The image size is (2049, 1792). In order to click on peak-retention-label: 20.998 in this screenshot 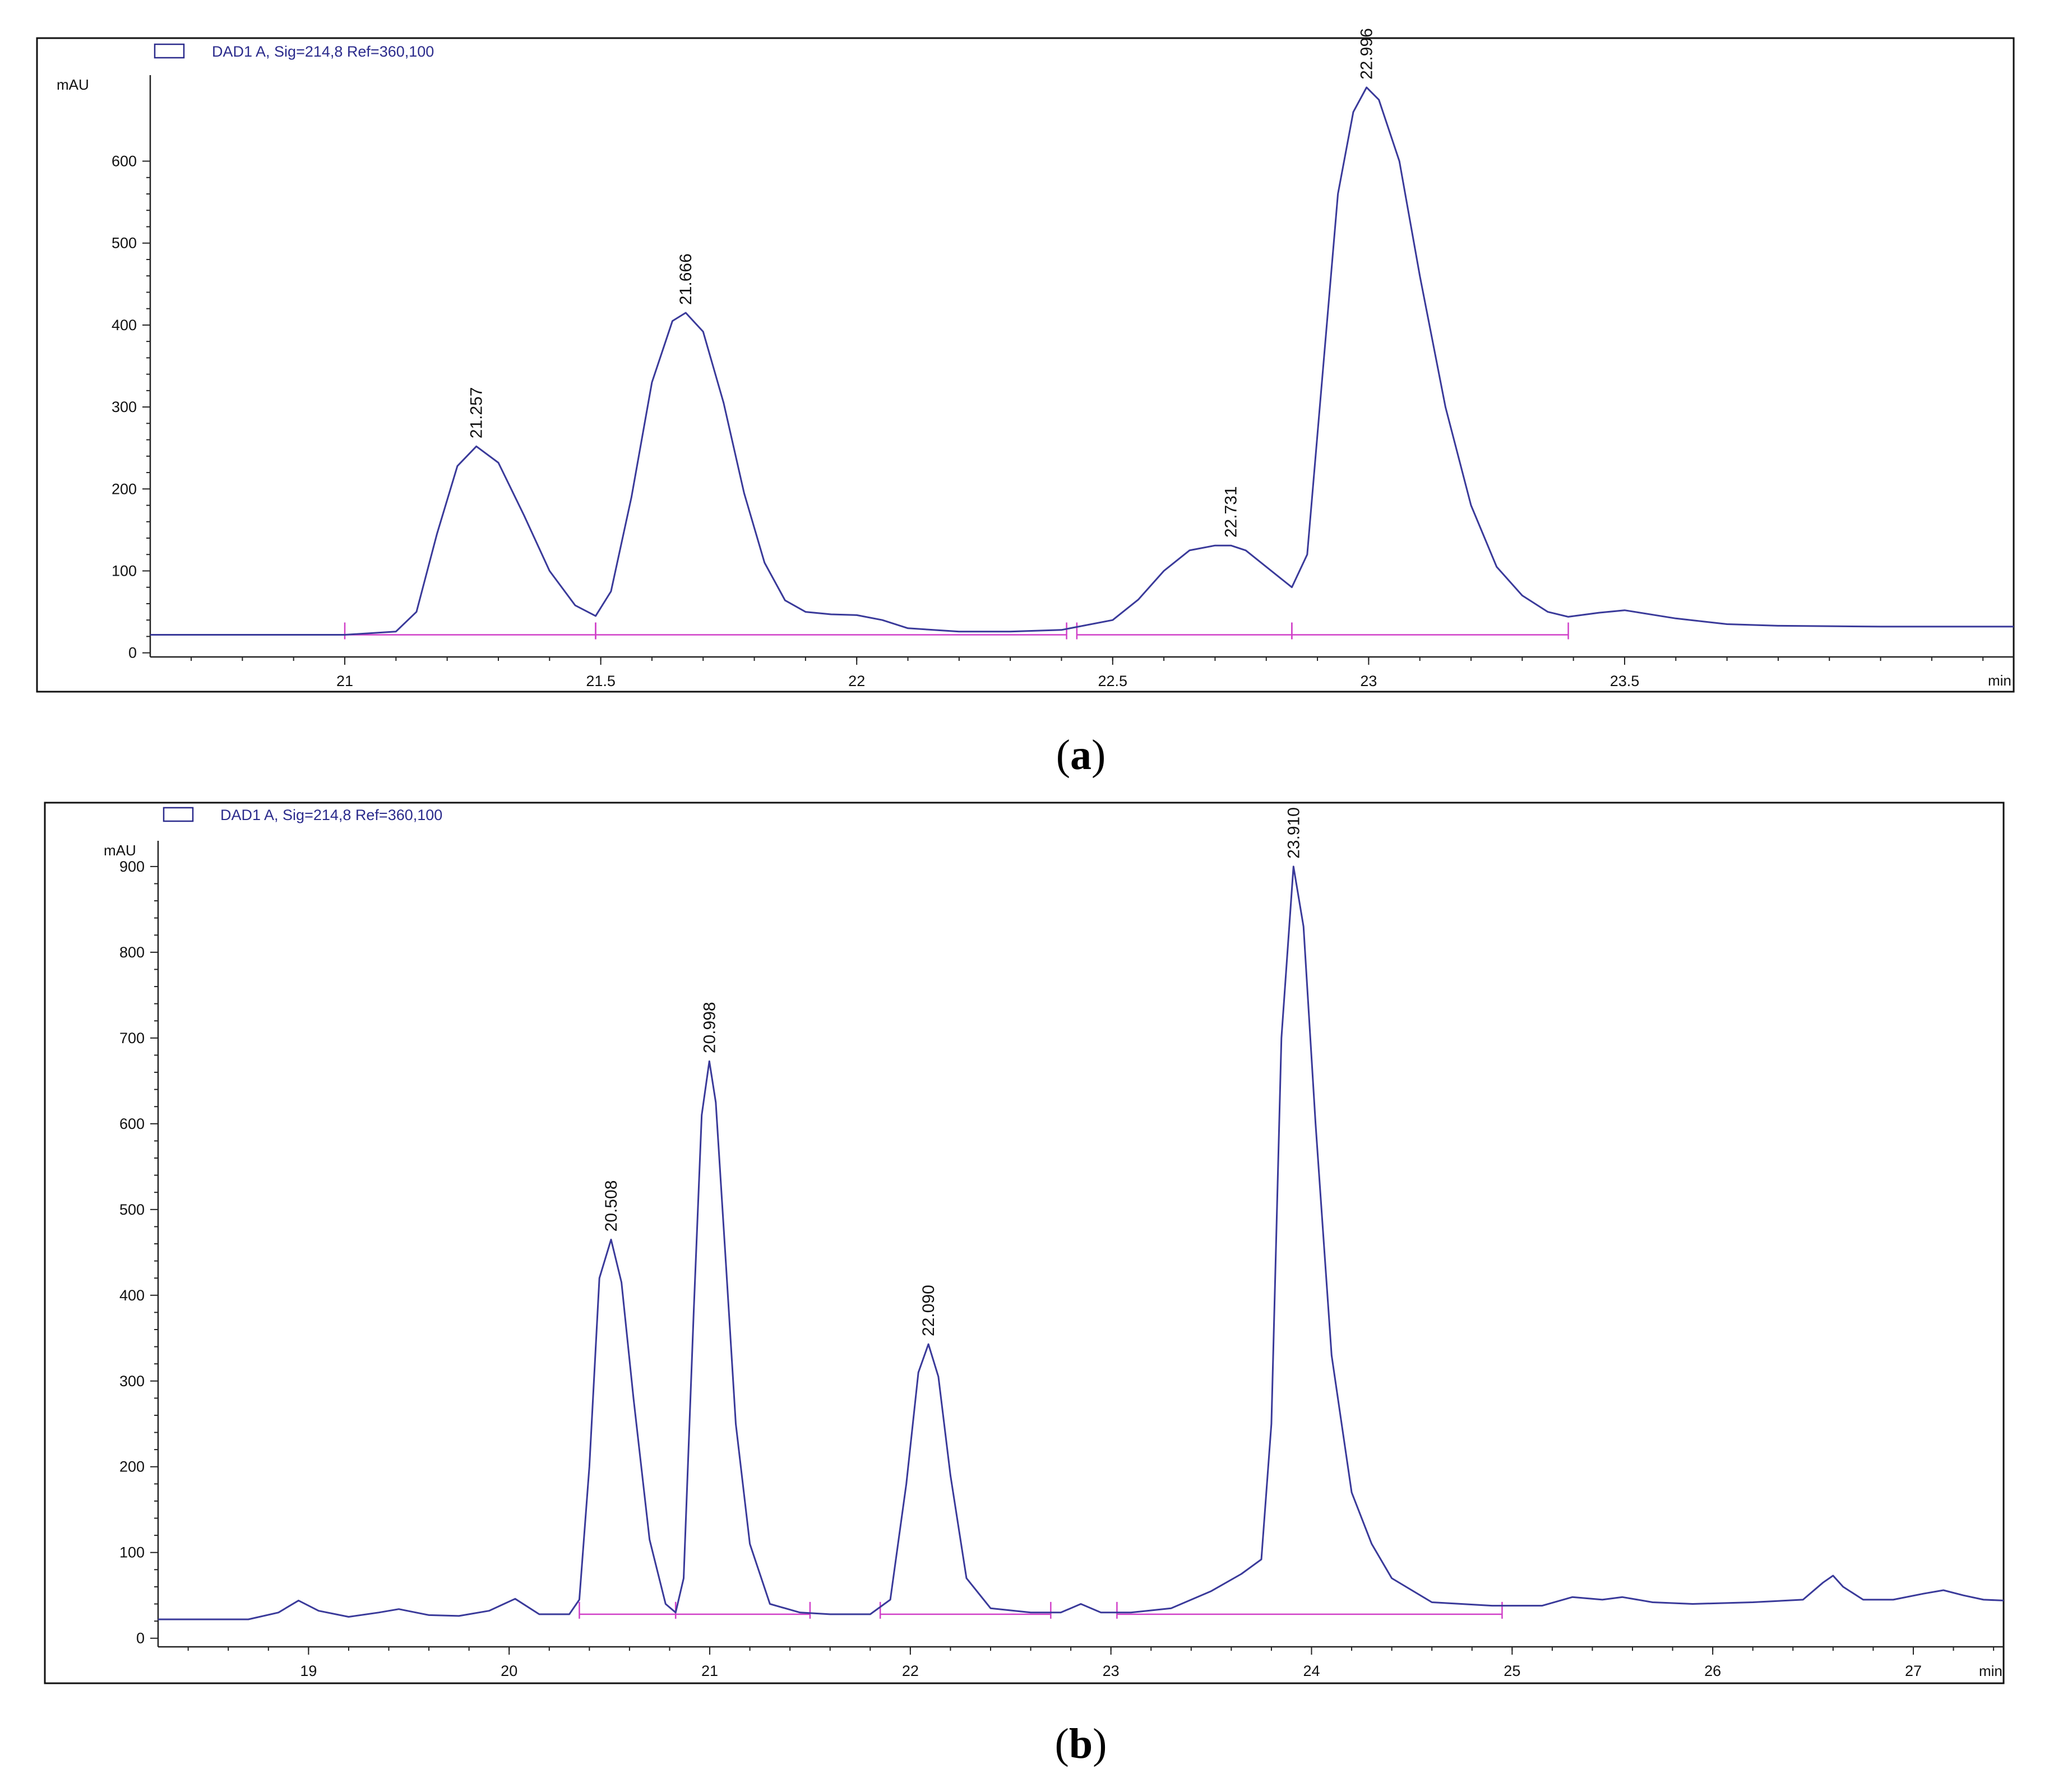, I will do `click(709, 1027)`.